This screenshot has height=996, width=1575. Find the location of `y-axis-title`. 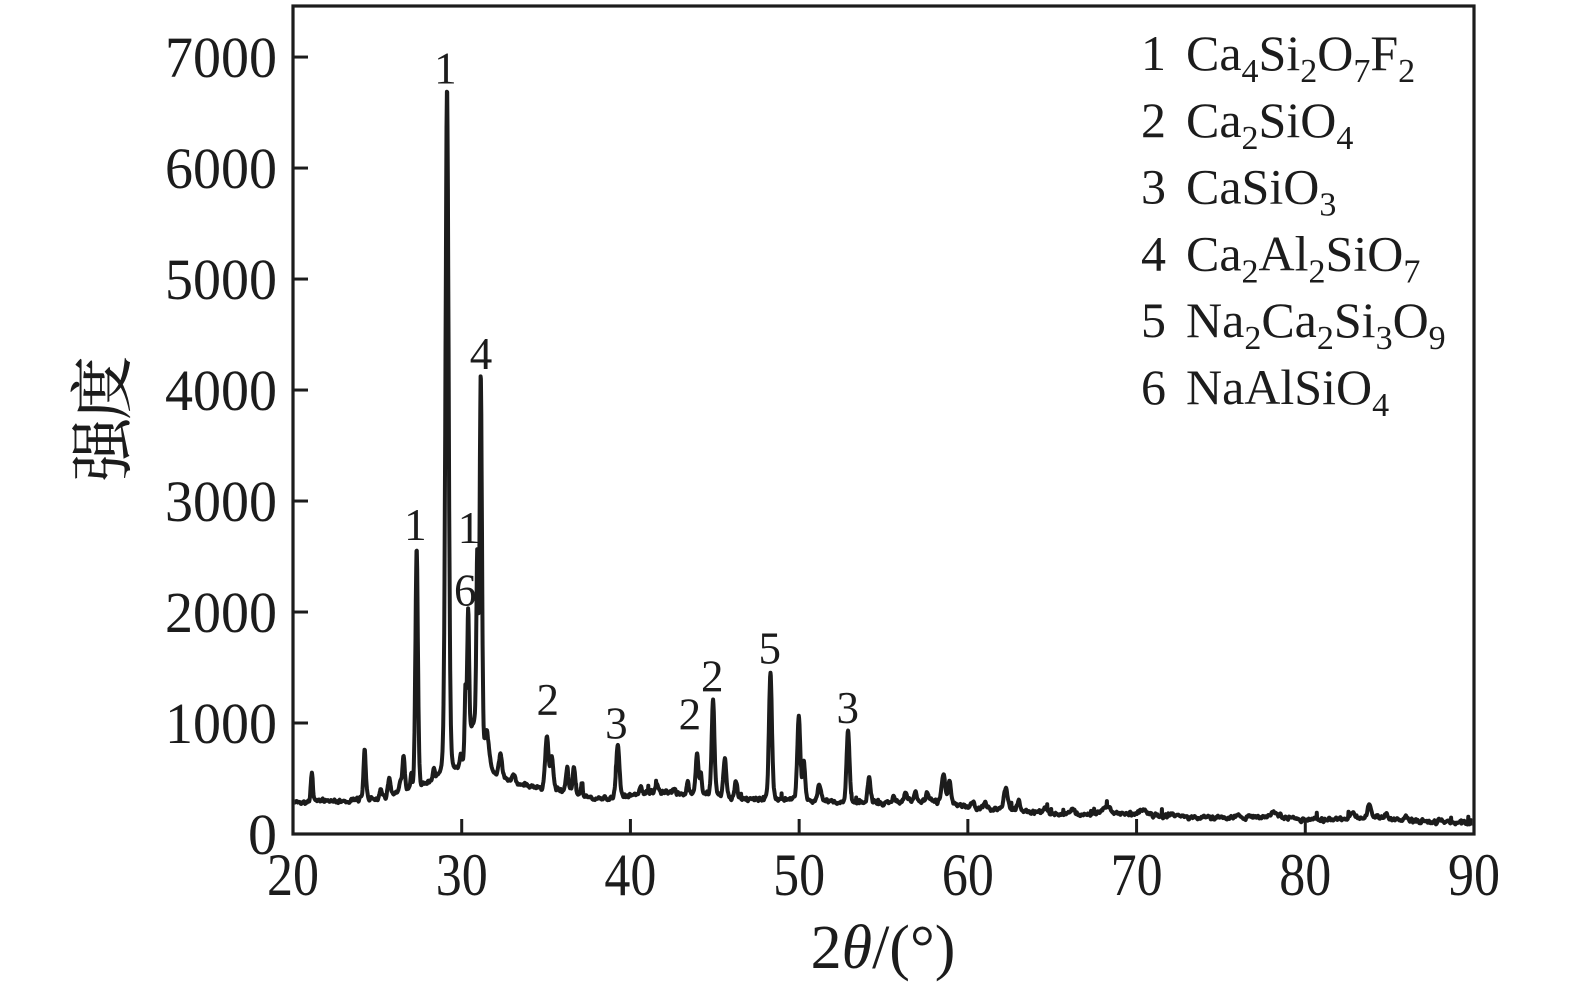

y-axis-title is located at coordinates (100, 419).